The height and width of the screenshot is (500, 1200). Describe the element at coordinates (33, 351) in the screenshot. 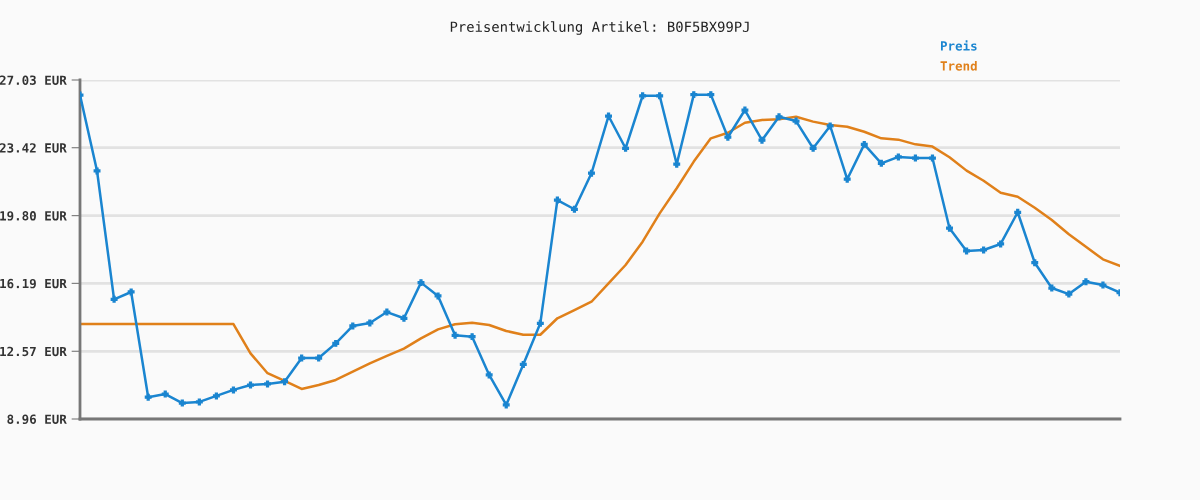

I see `y-tick-label: 12.57 EUR` at that location.